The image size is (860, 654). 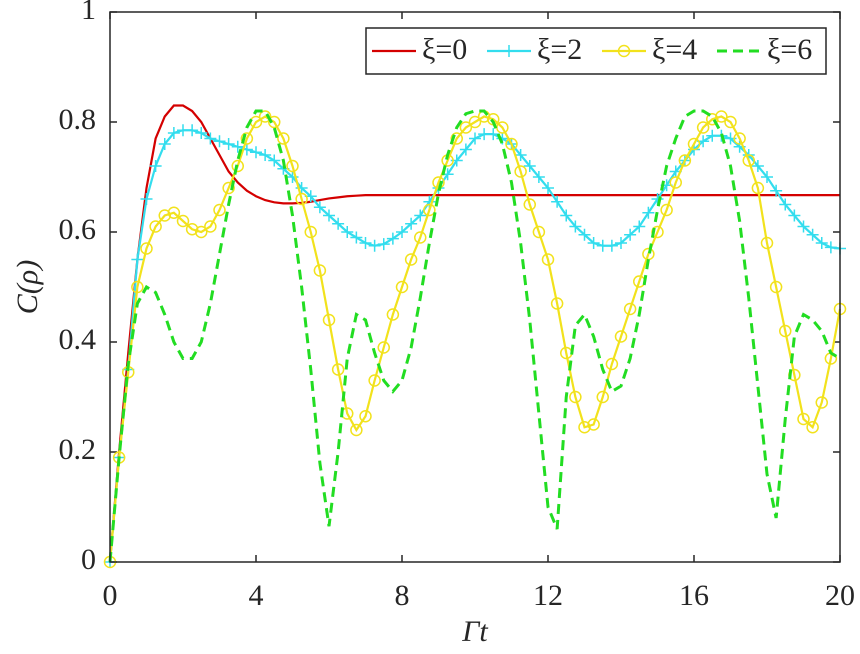 I want to click on y-tick-label: 0.8, so click(x=78, y=119).